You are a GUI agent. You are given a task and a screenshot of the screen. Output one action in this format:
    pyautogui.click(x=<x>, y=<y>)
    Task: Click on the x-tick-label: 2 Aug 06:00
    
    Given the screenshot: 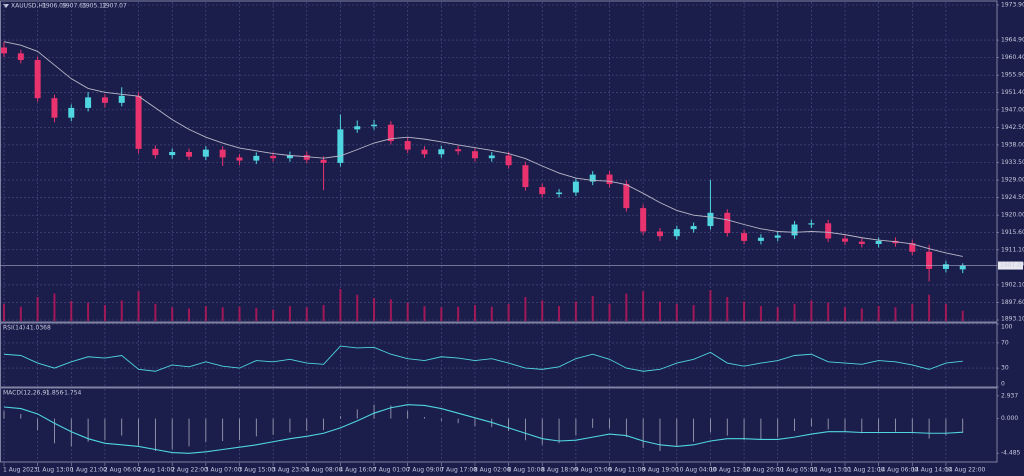 What is the action you would take?
    pyautogui.click(x=122, y=470)
    